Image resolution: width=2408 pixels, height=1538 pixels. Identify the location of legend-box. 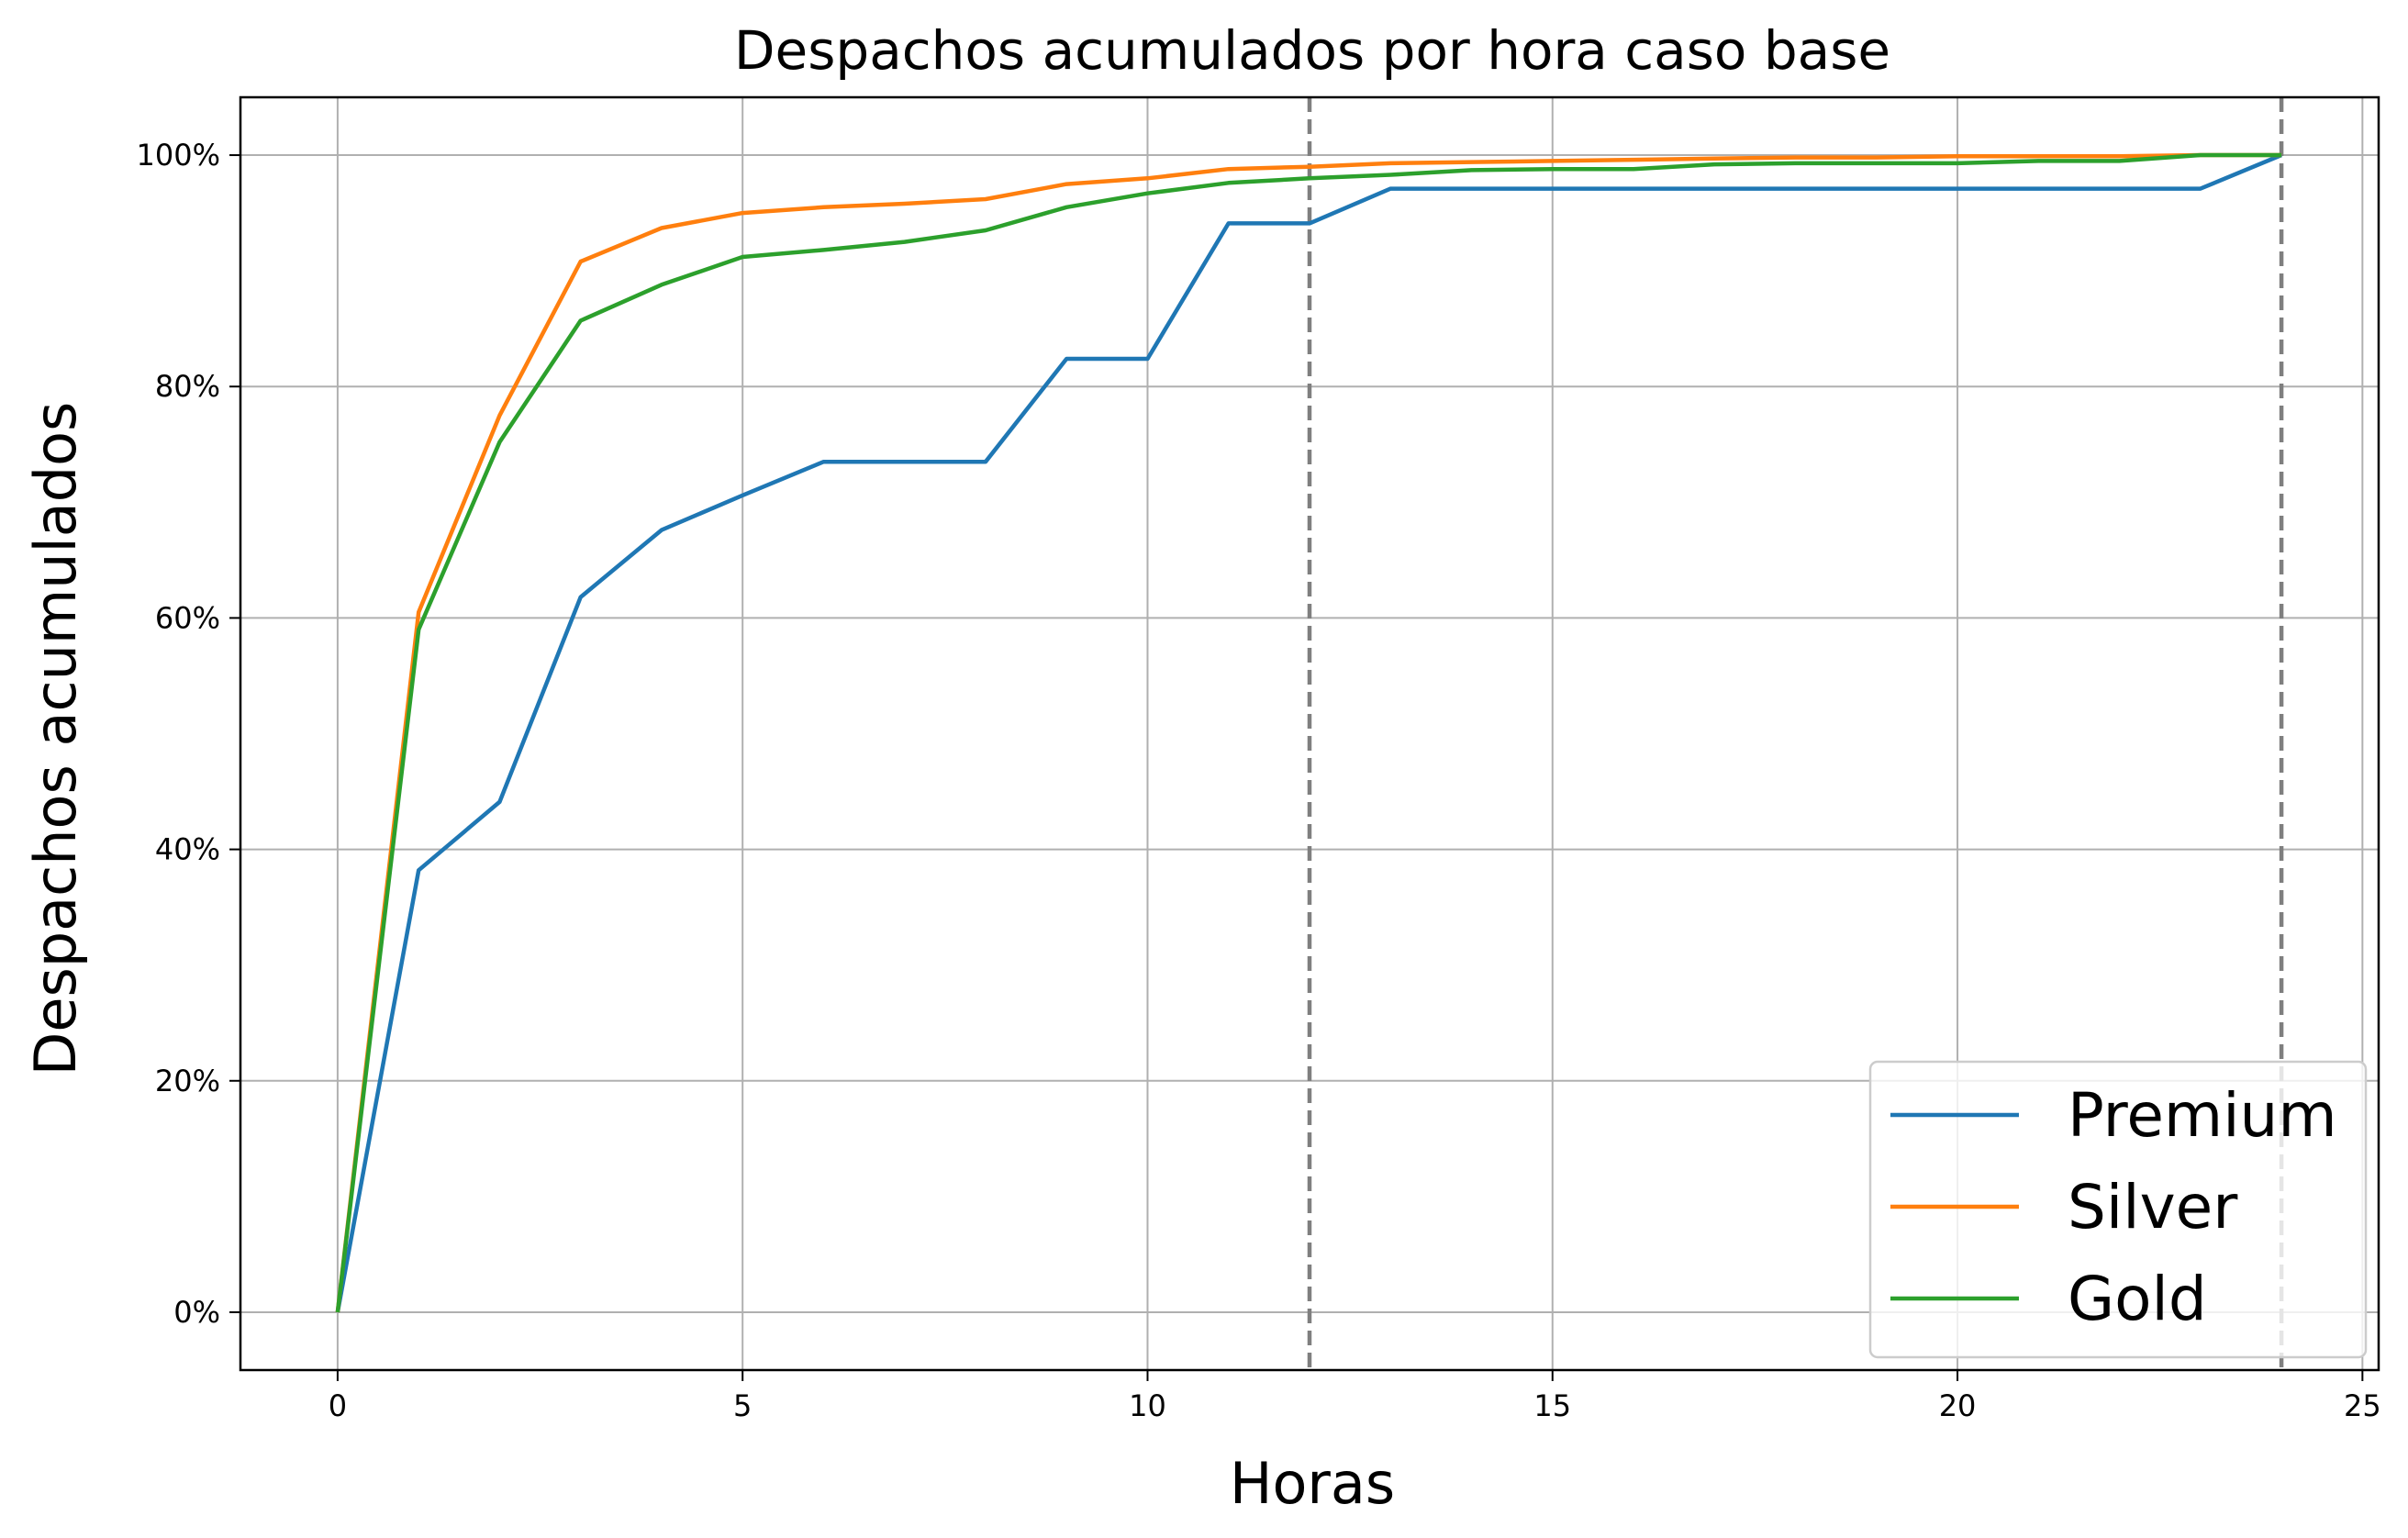
(2118, 1209).